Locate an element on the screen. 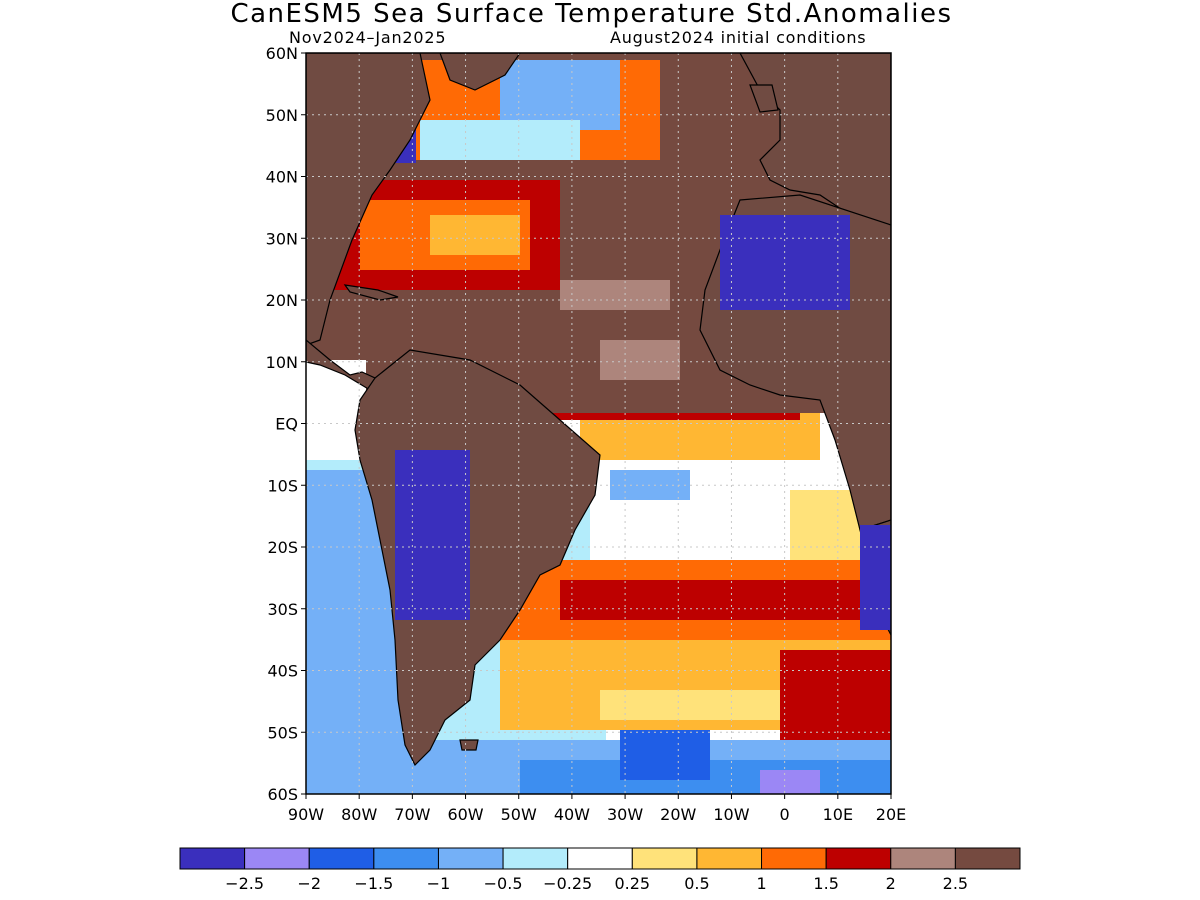 This screenshot has height=900, width=1200. british-isles is located at coordinates (764, 98).